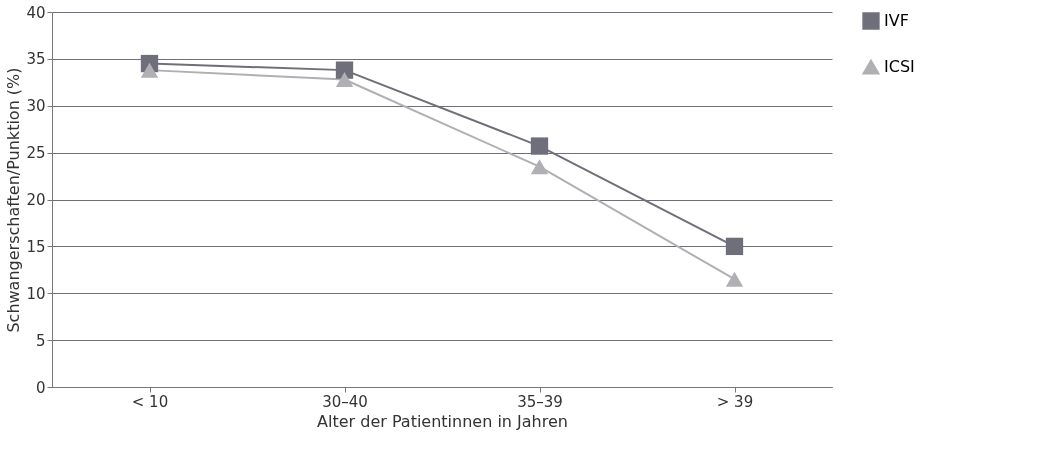 This screenshot has width=1038, height=476. Describe the element at coordinates (36, 106) in the screenshot. I see `y-tick-label: 30` at that location.